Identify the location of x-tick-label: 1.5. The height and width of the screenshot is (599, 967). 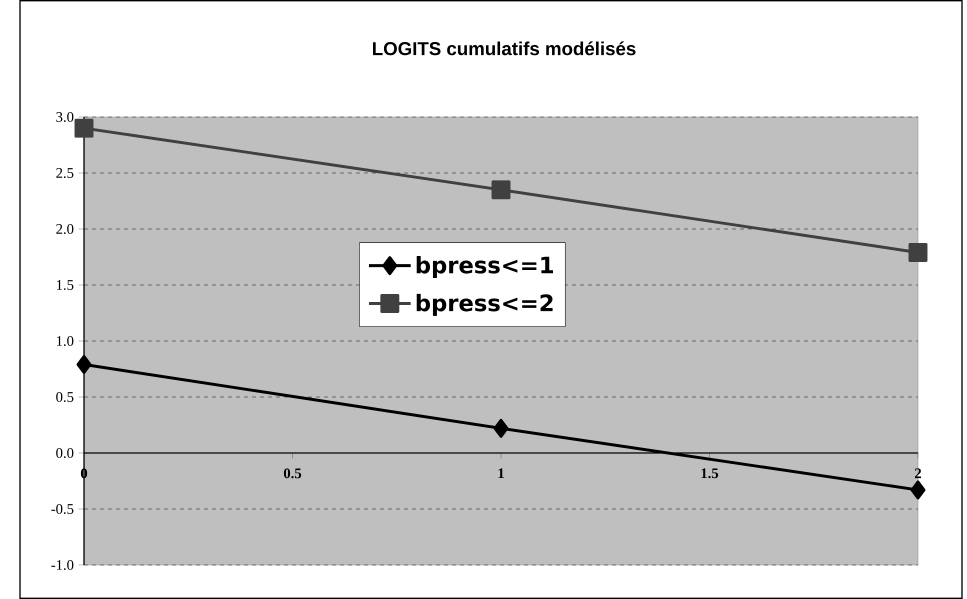
(710, 473).